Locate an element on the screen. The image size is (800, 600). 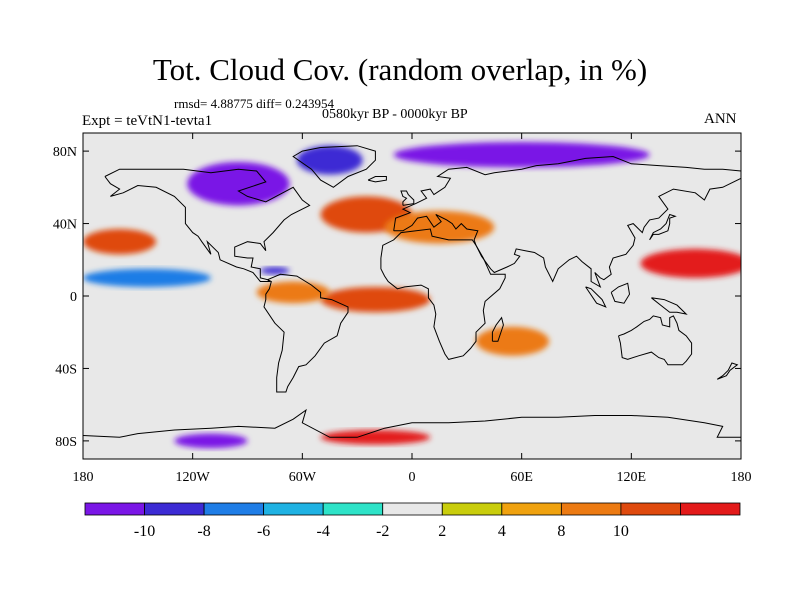
coastline-borneo is located at coordinates (620, 293).